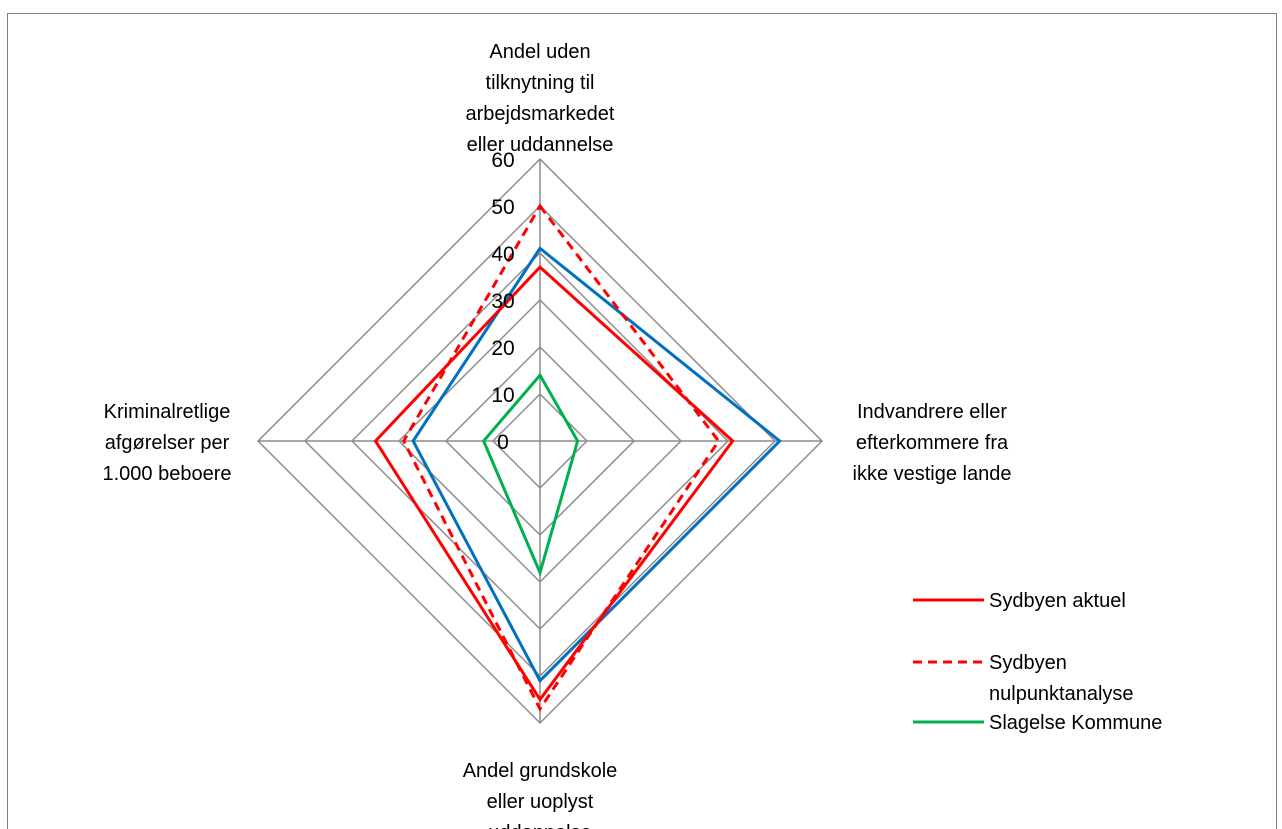 This screenshot has height=829, width=1282. I want to click on tick-label: 0, so click(503, 442).